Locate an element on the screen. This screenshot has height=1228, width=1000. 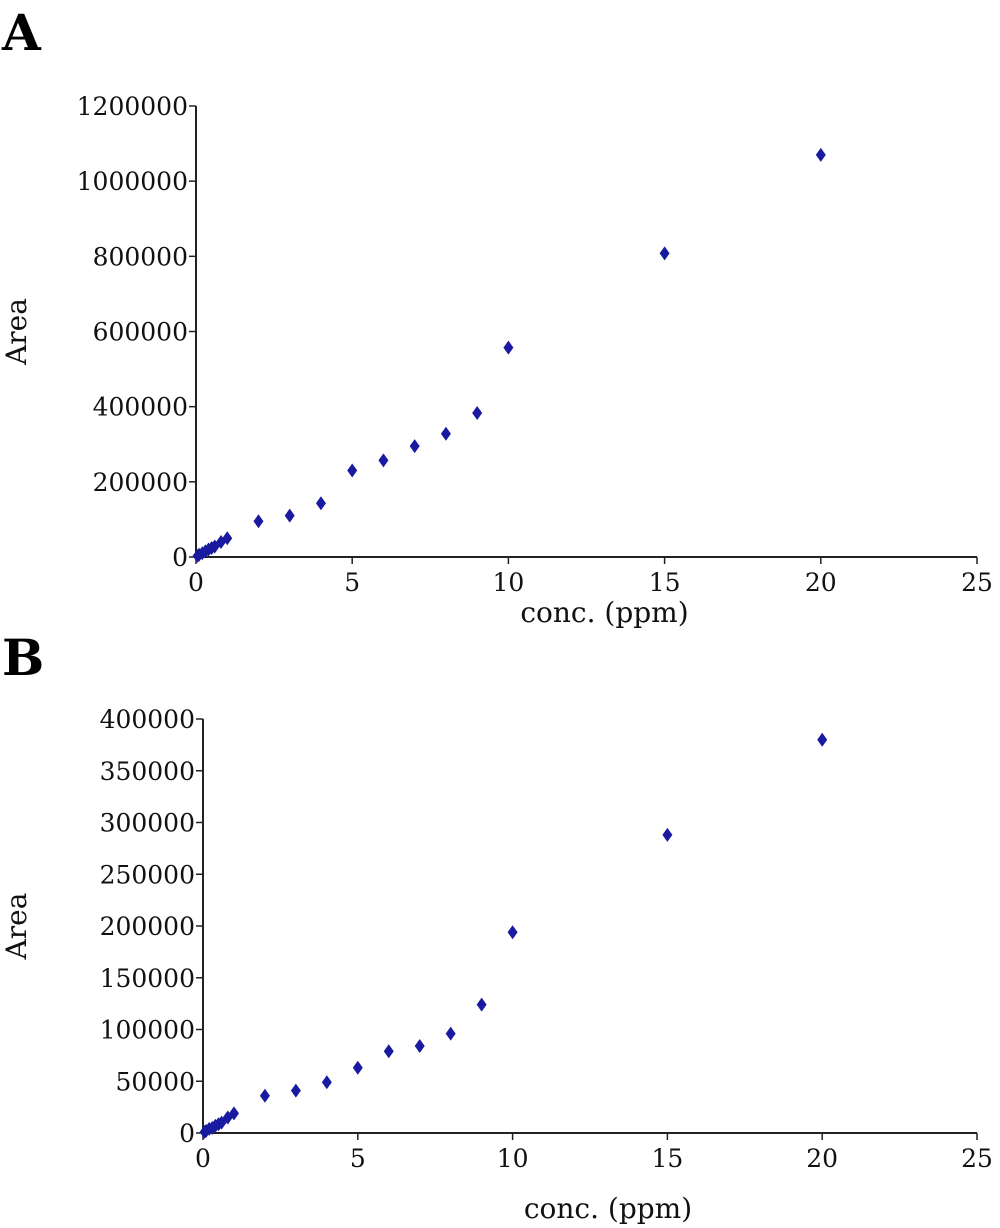
y-tick-label: 350000 is located at coordinates (147, 771).